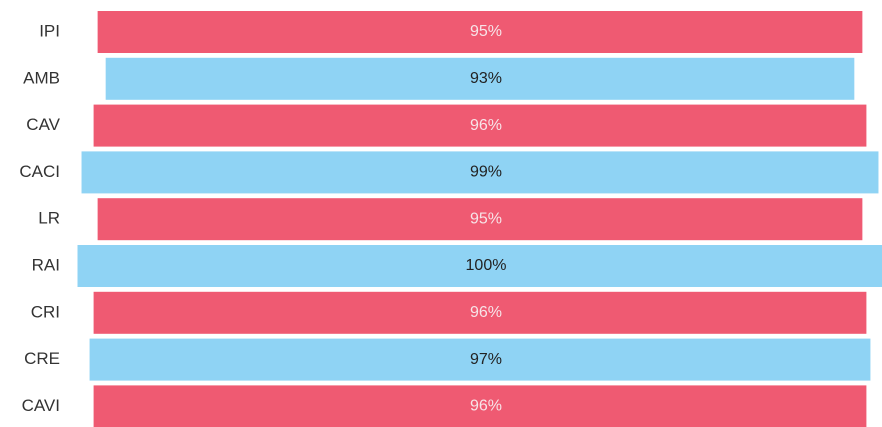 This screenshot has height=427, width=882. What do you see at coordinates (39, 171) in the screenshot?
I see `category-label: CACI` at bounding box center [39, 171].